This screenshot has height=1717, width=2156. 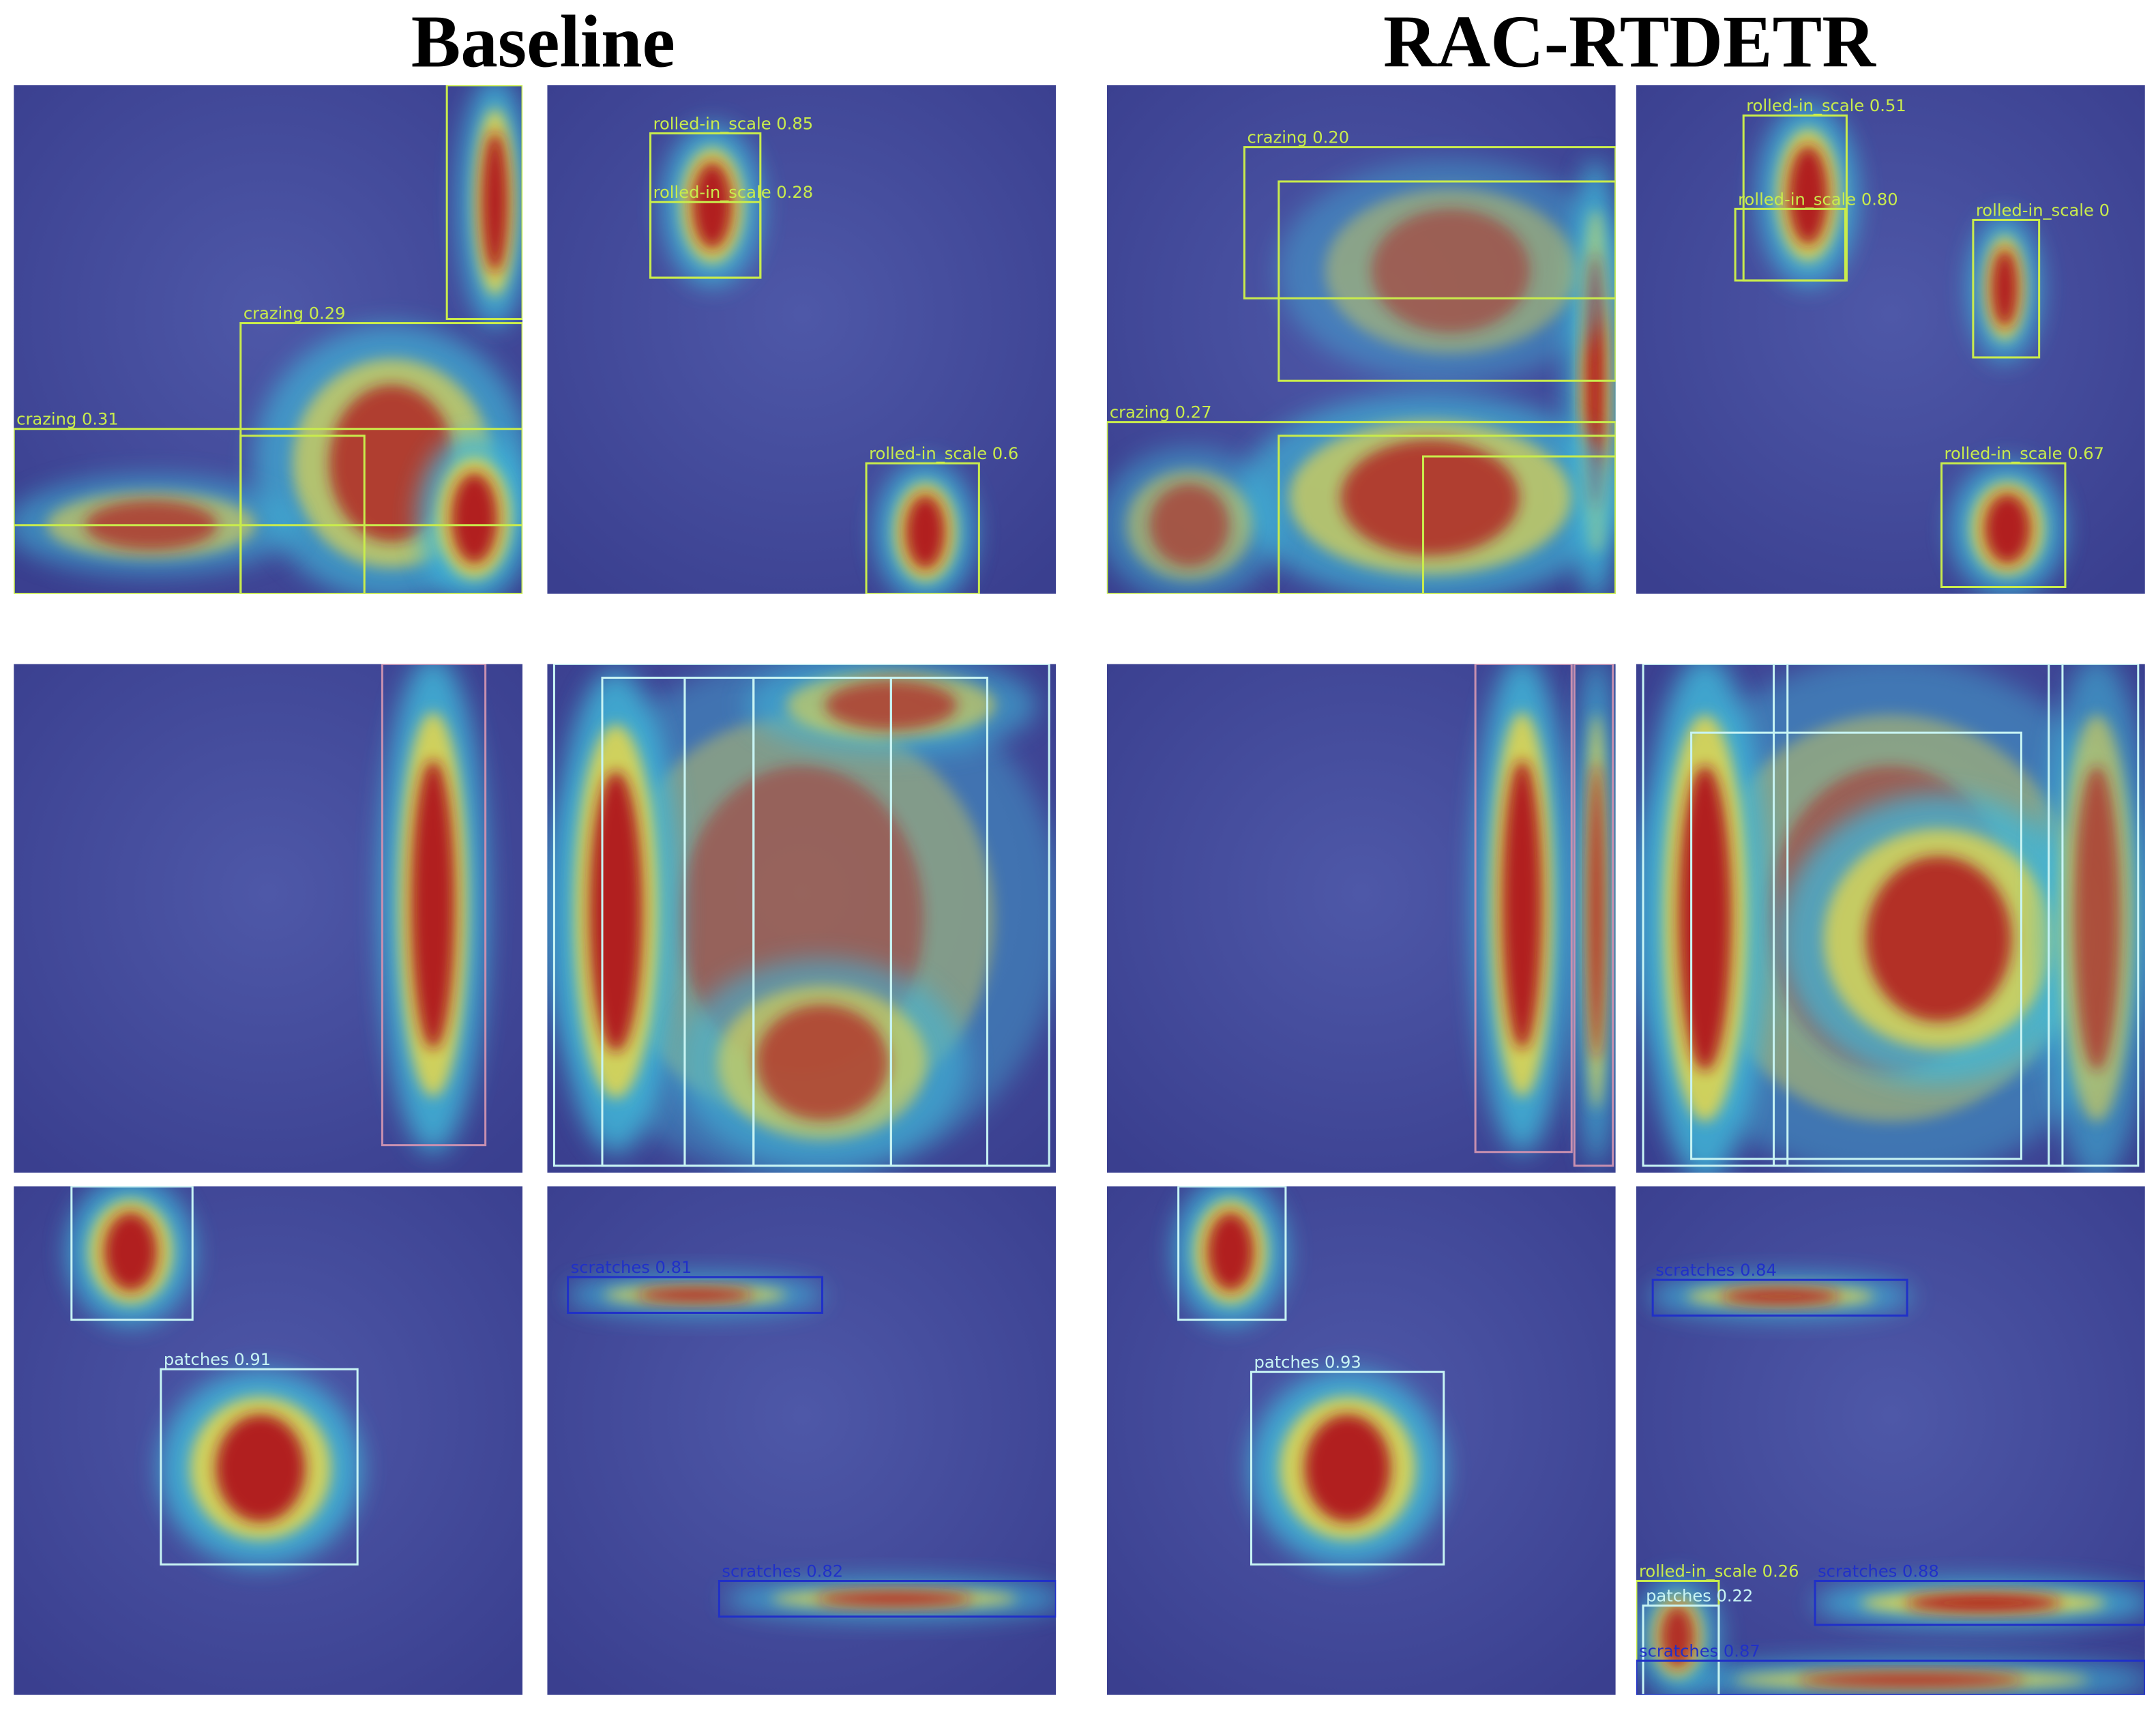 I want to click on detection-label: rolled-in_scale 0.85, so click(x=733, y=123).